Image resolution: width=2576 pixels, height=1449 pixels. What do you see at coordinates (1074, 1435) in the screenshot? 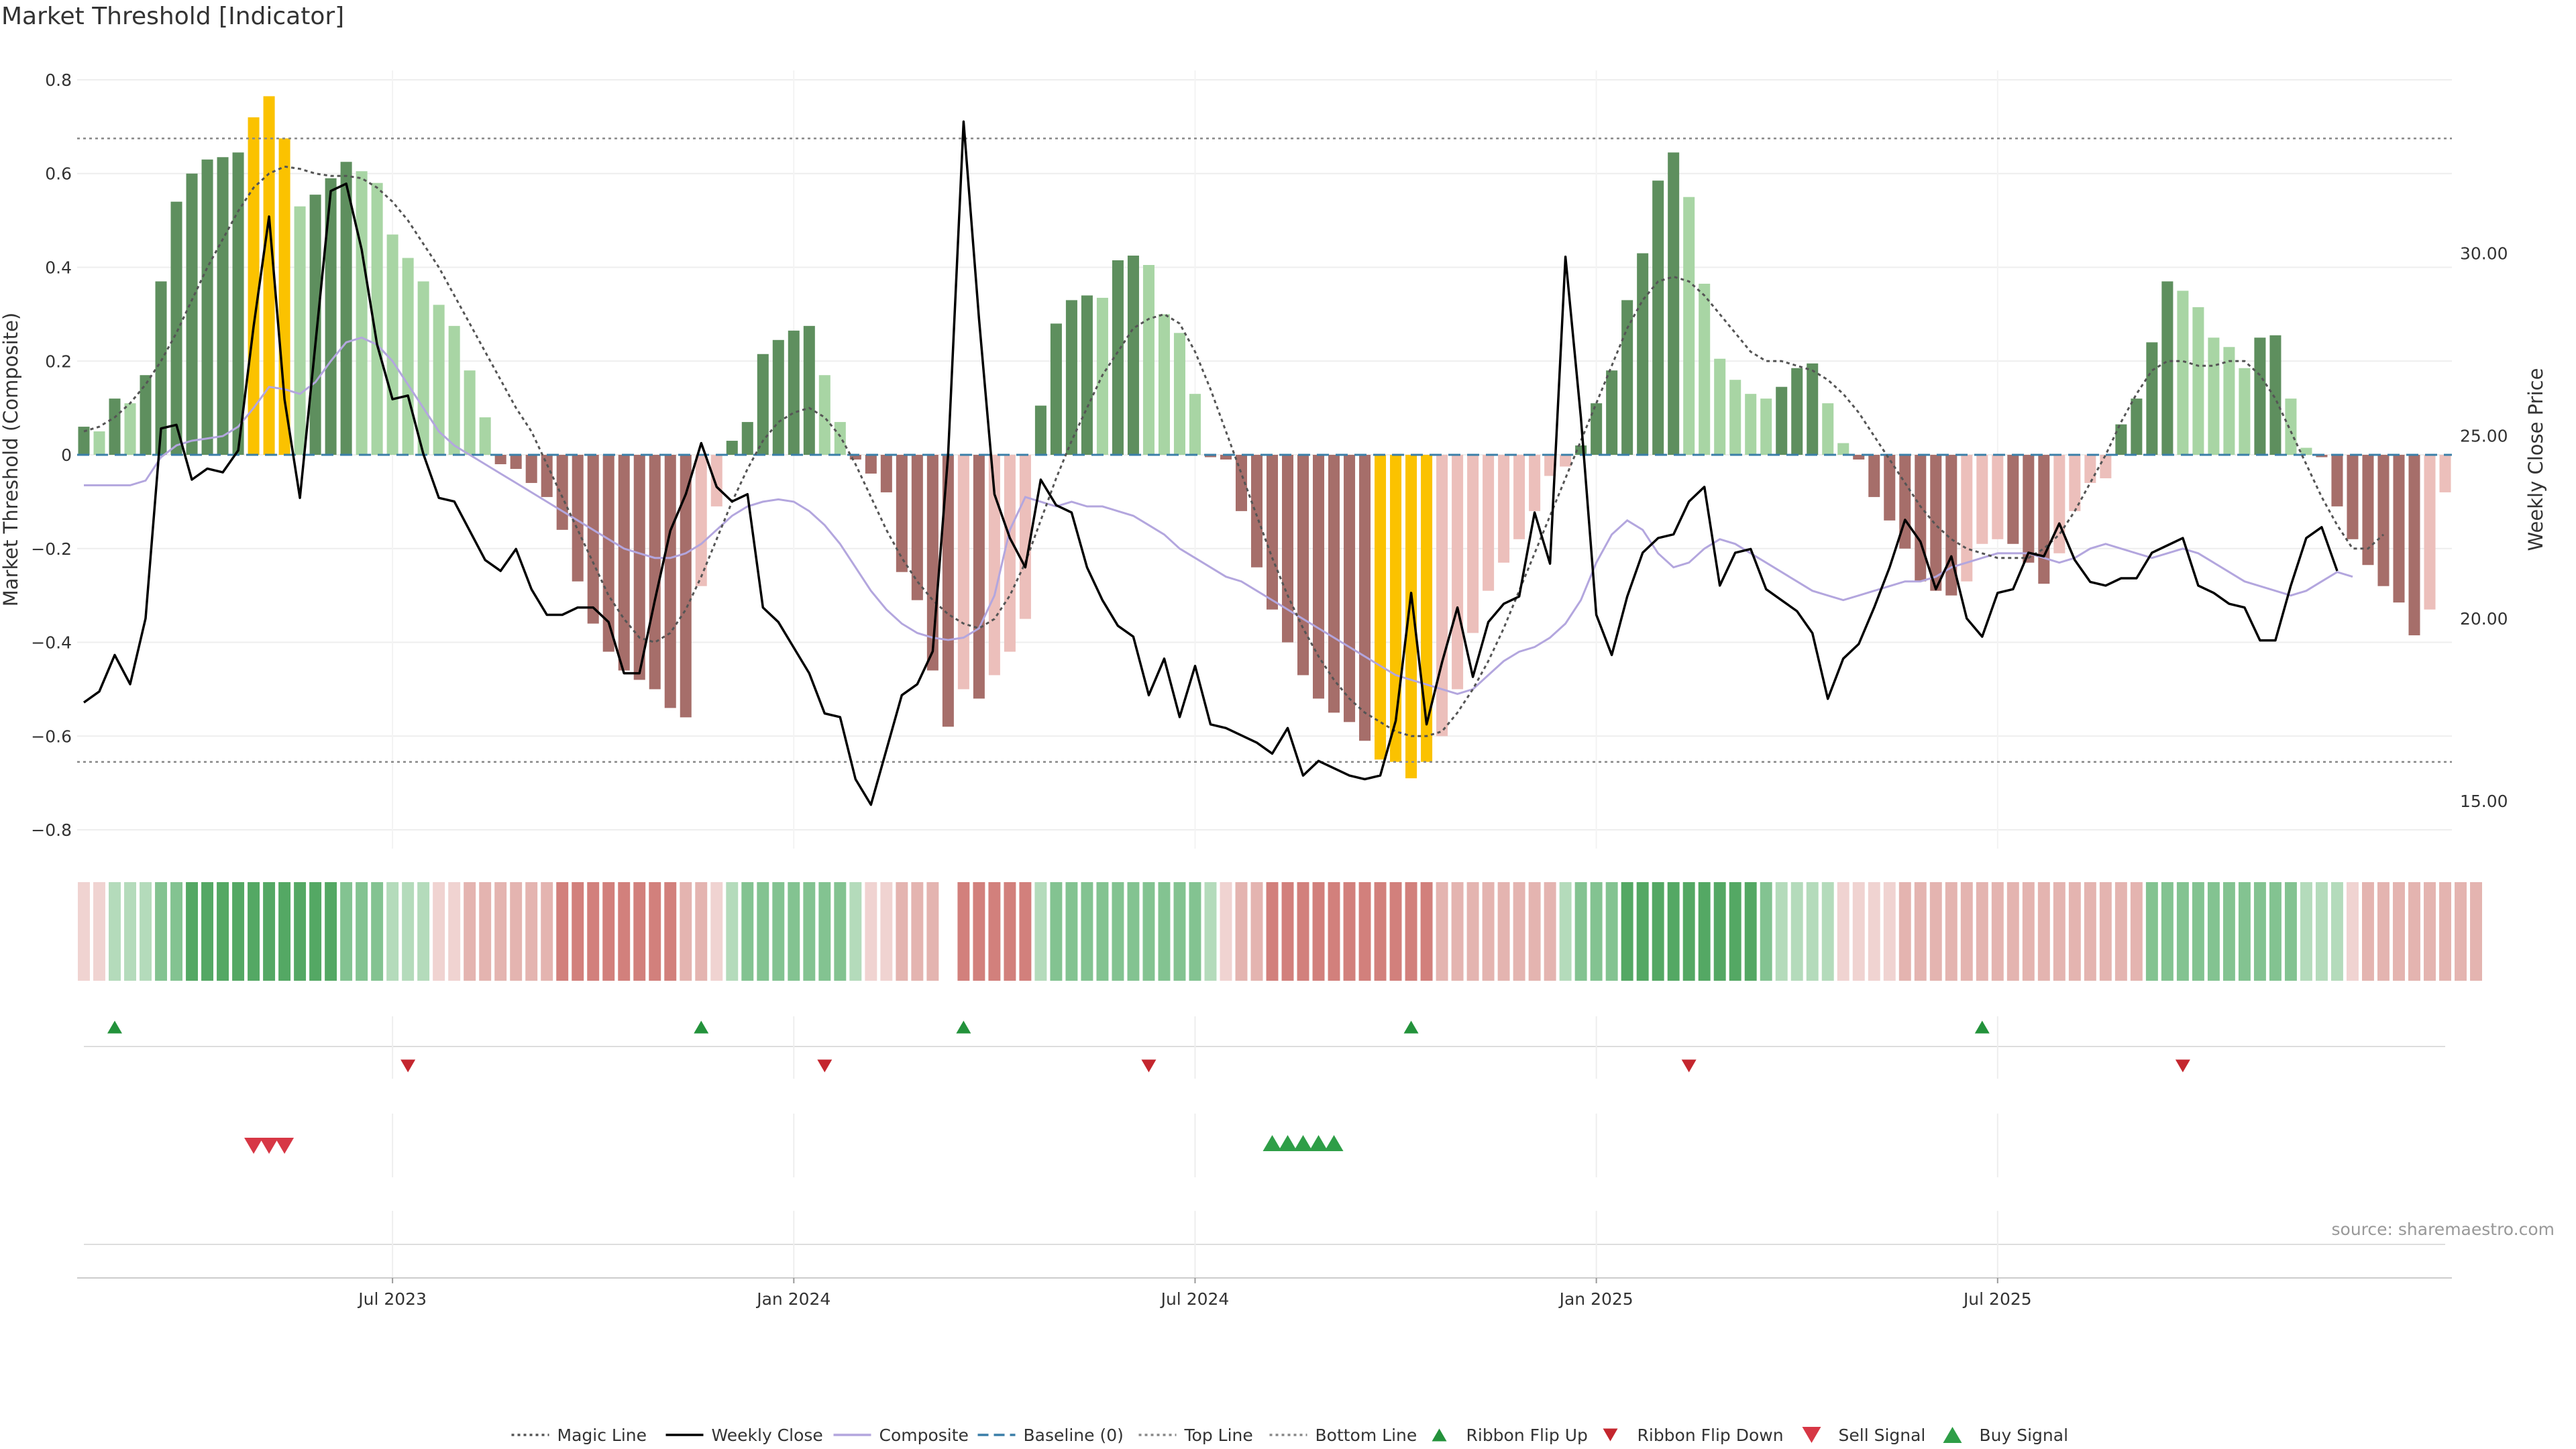
I see `legend-label: Baseline (0)` at bounding box center [1074, 1435].